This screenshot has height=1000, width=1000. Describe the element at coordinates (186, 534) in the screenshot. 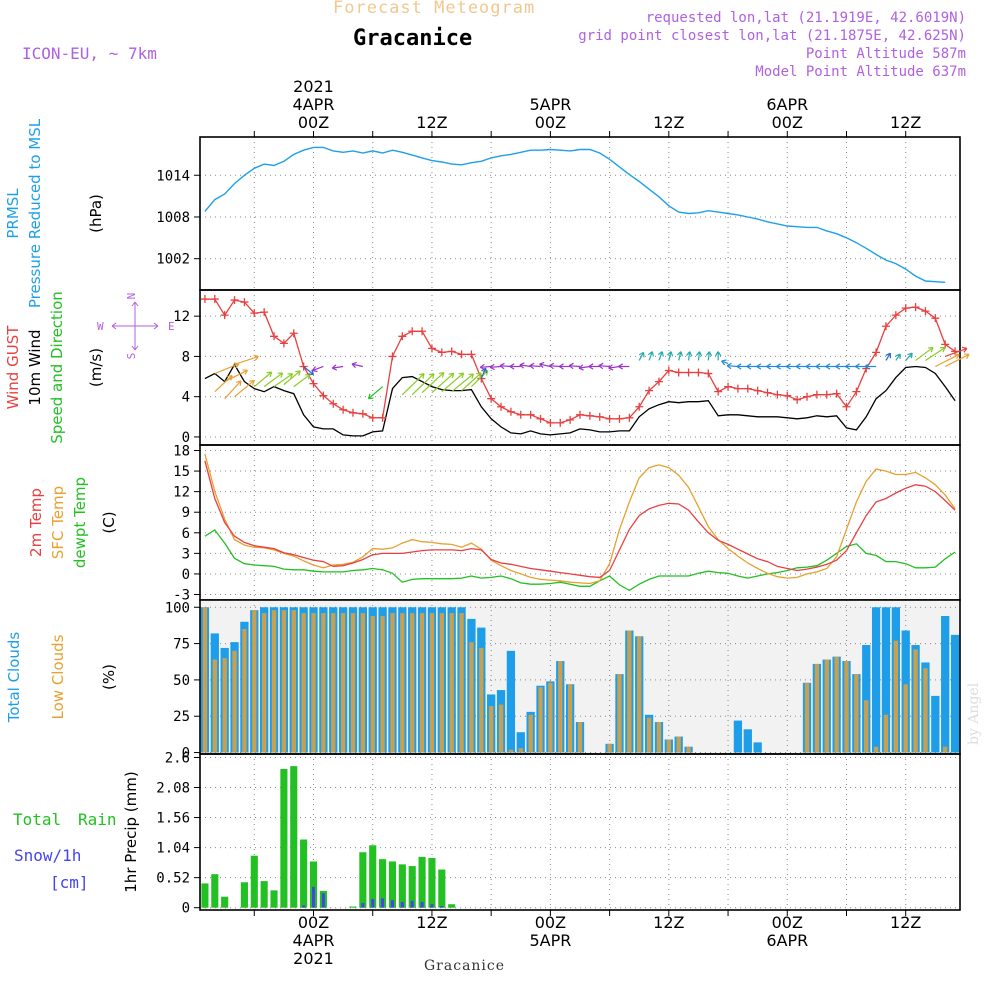

I see `y-tick-label: 6` at that location.